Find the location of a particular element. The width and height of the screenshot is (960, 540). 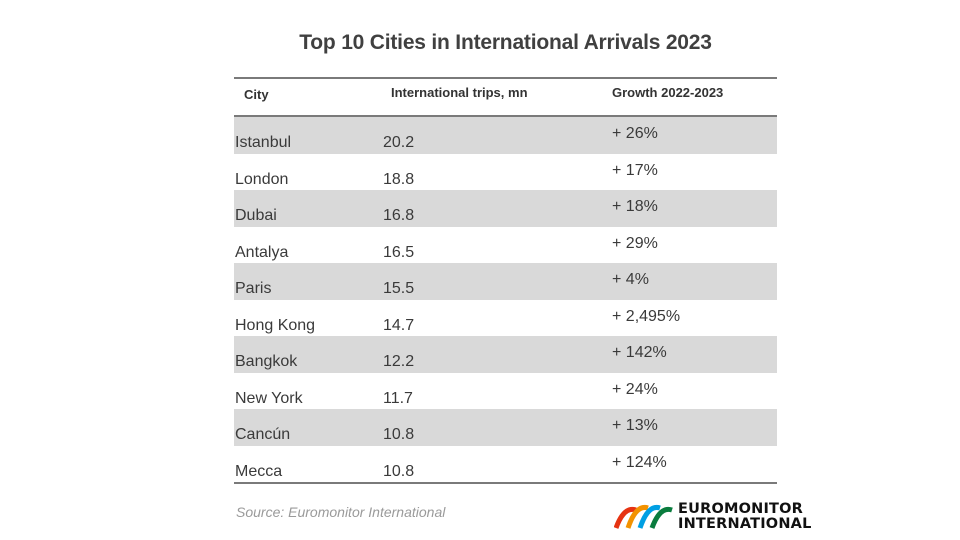

cell-city: Mecca is located at coordinates (259, 471).